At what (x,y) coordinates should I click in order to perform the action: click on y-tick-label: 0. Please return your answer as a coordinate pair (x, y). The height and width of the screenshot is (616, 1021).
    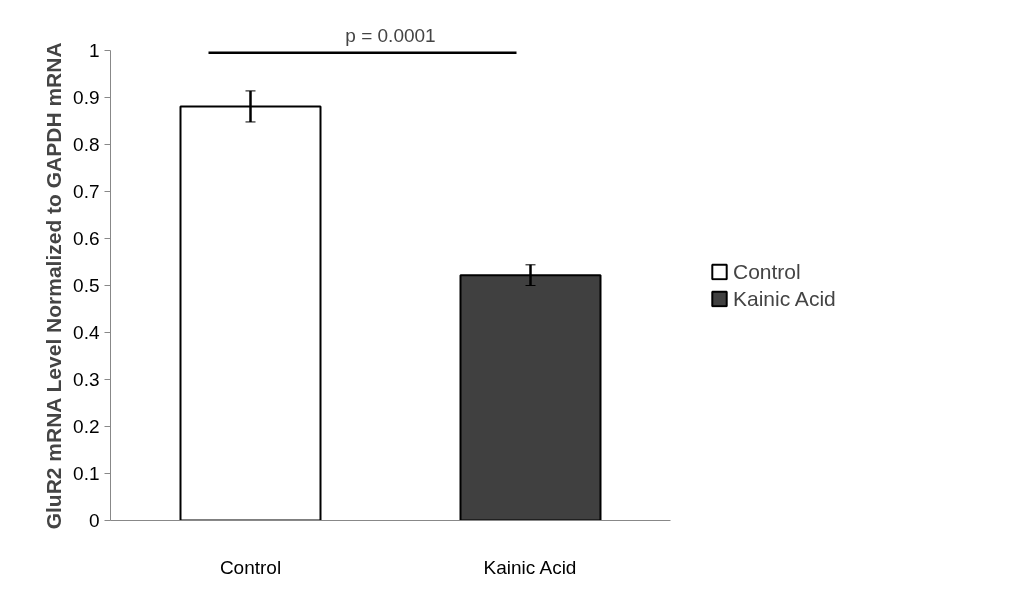
    Looking at the image, I should click on (94, 520).